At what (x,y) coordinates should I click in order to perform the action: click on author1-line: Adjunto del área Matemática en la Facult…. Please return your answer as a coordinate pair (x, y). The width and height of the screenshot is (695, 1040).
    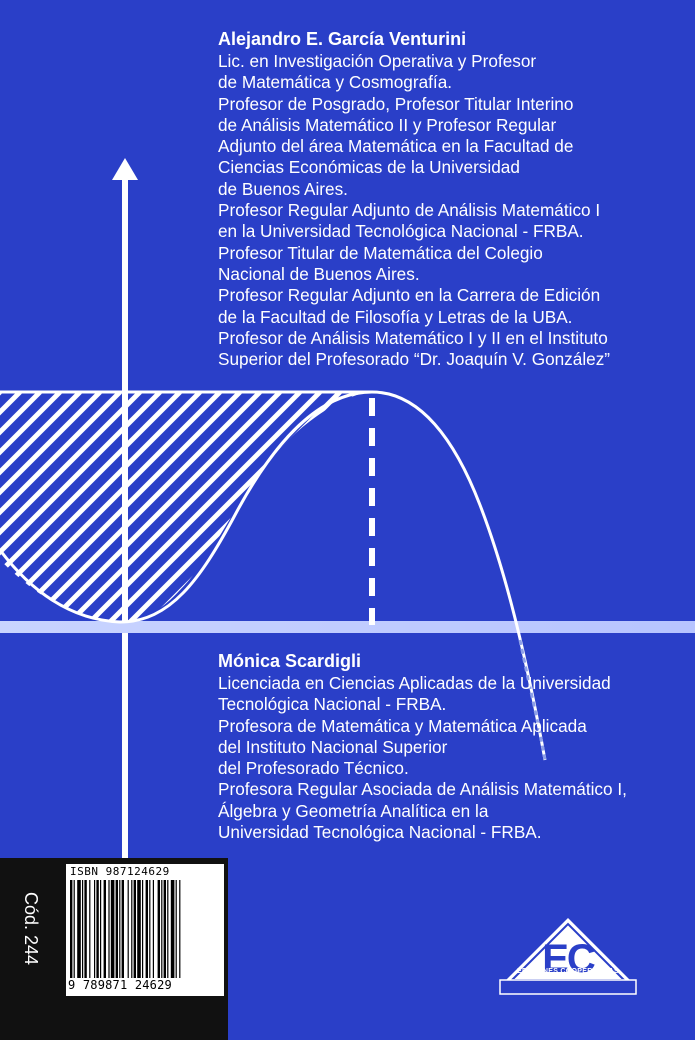
    Looking at the image, I should click on (396, 146).